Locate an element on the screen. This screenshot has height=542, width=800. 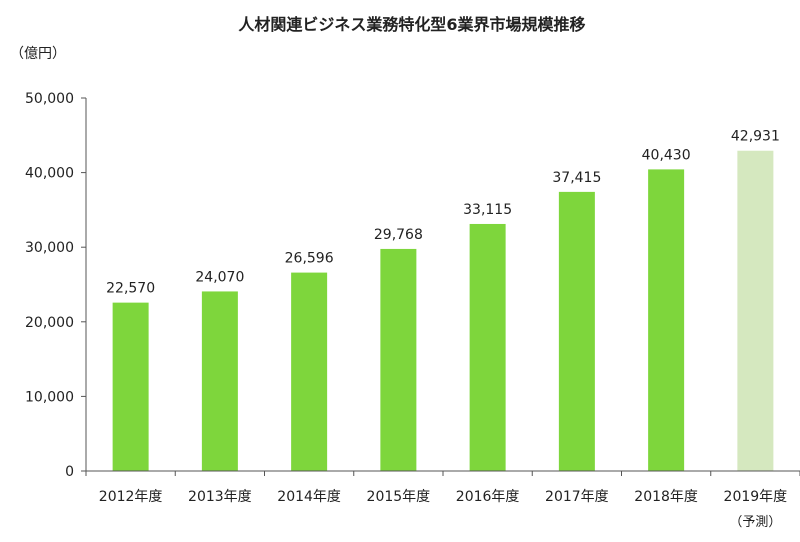
data-label: 40,430 is located at coordinates (666, 155).